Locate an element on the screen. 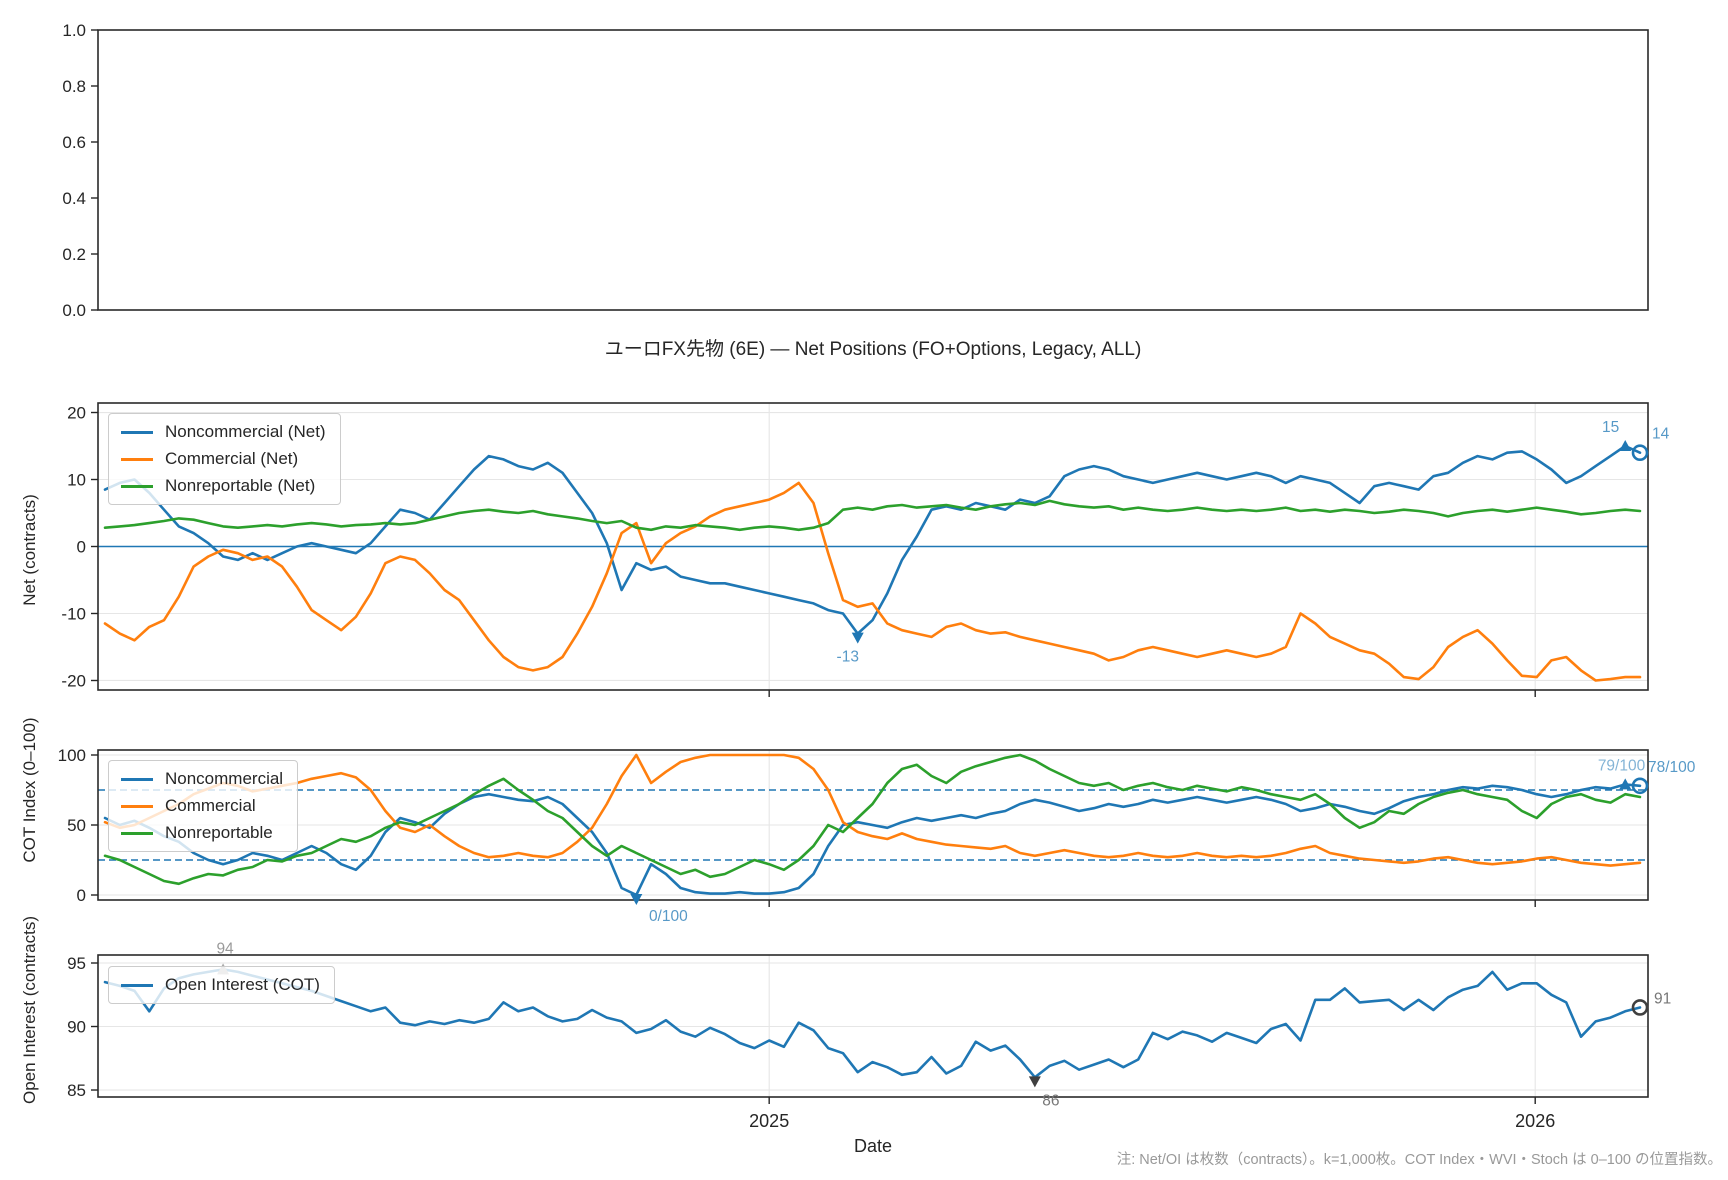  legend-item: Commercial is located at coordinates (202, 806).